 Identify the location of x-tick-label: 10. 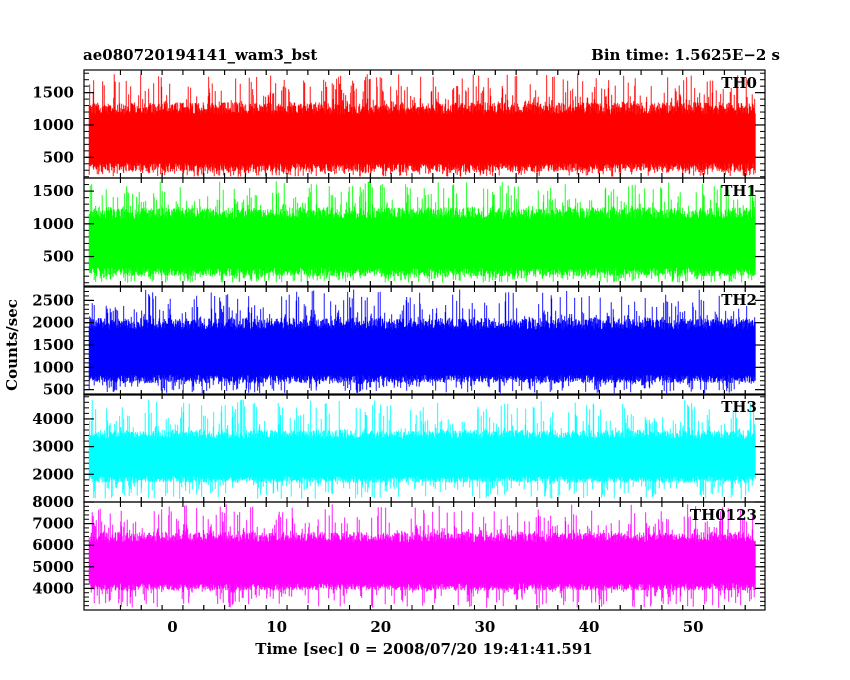
(276, 627).